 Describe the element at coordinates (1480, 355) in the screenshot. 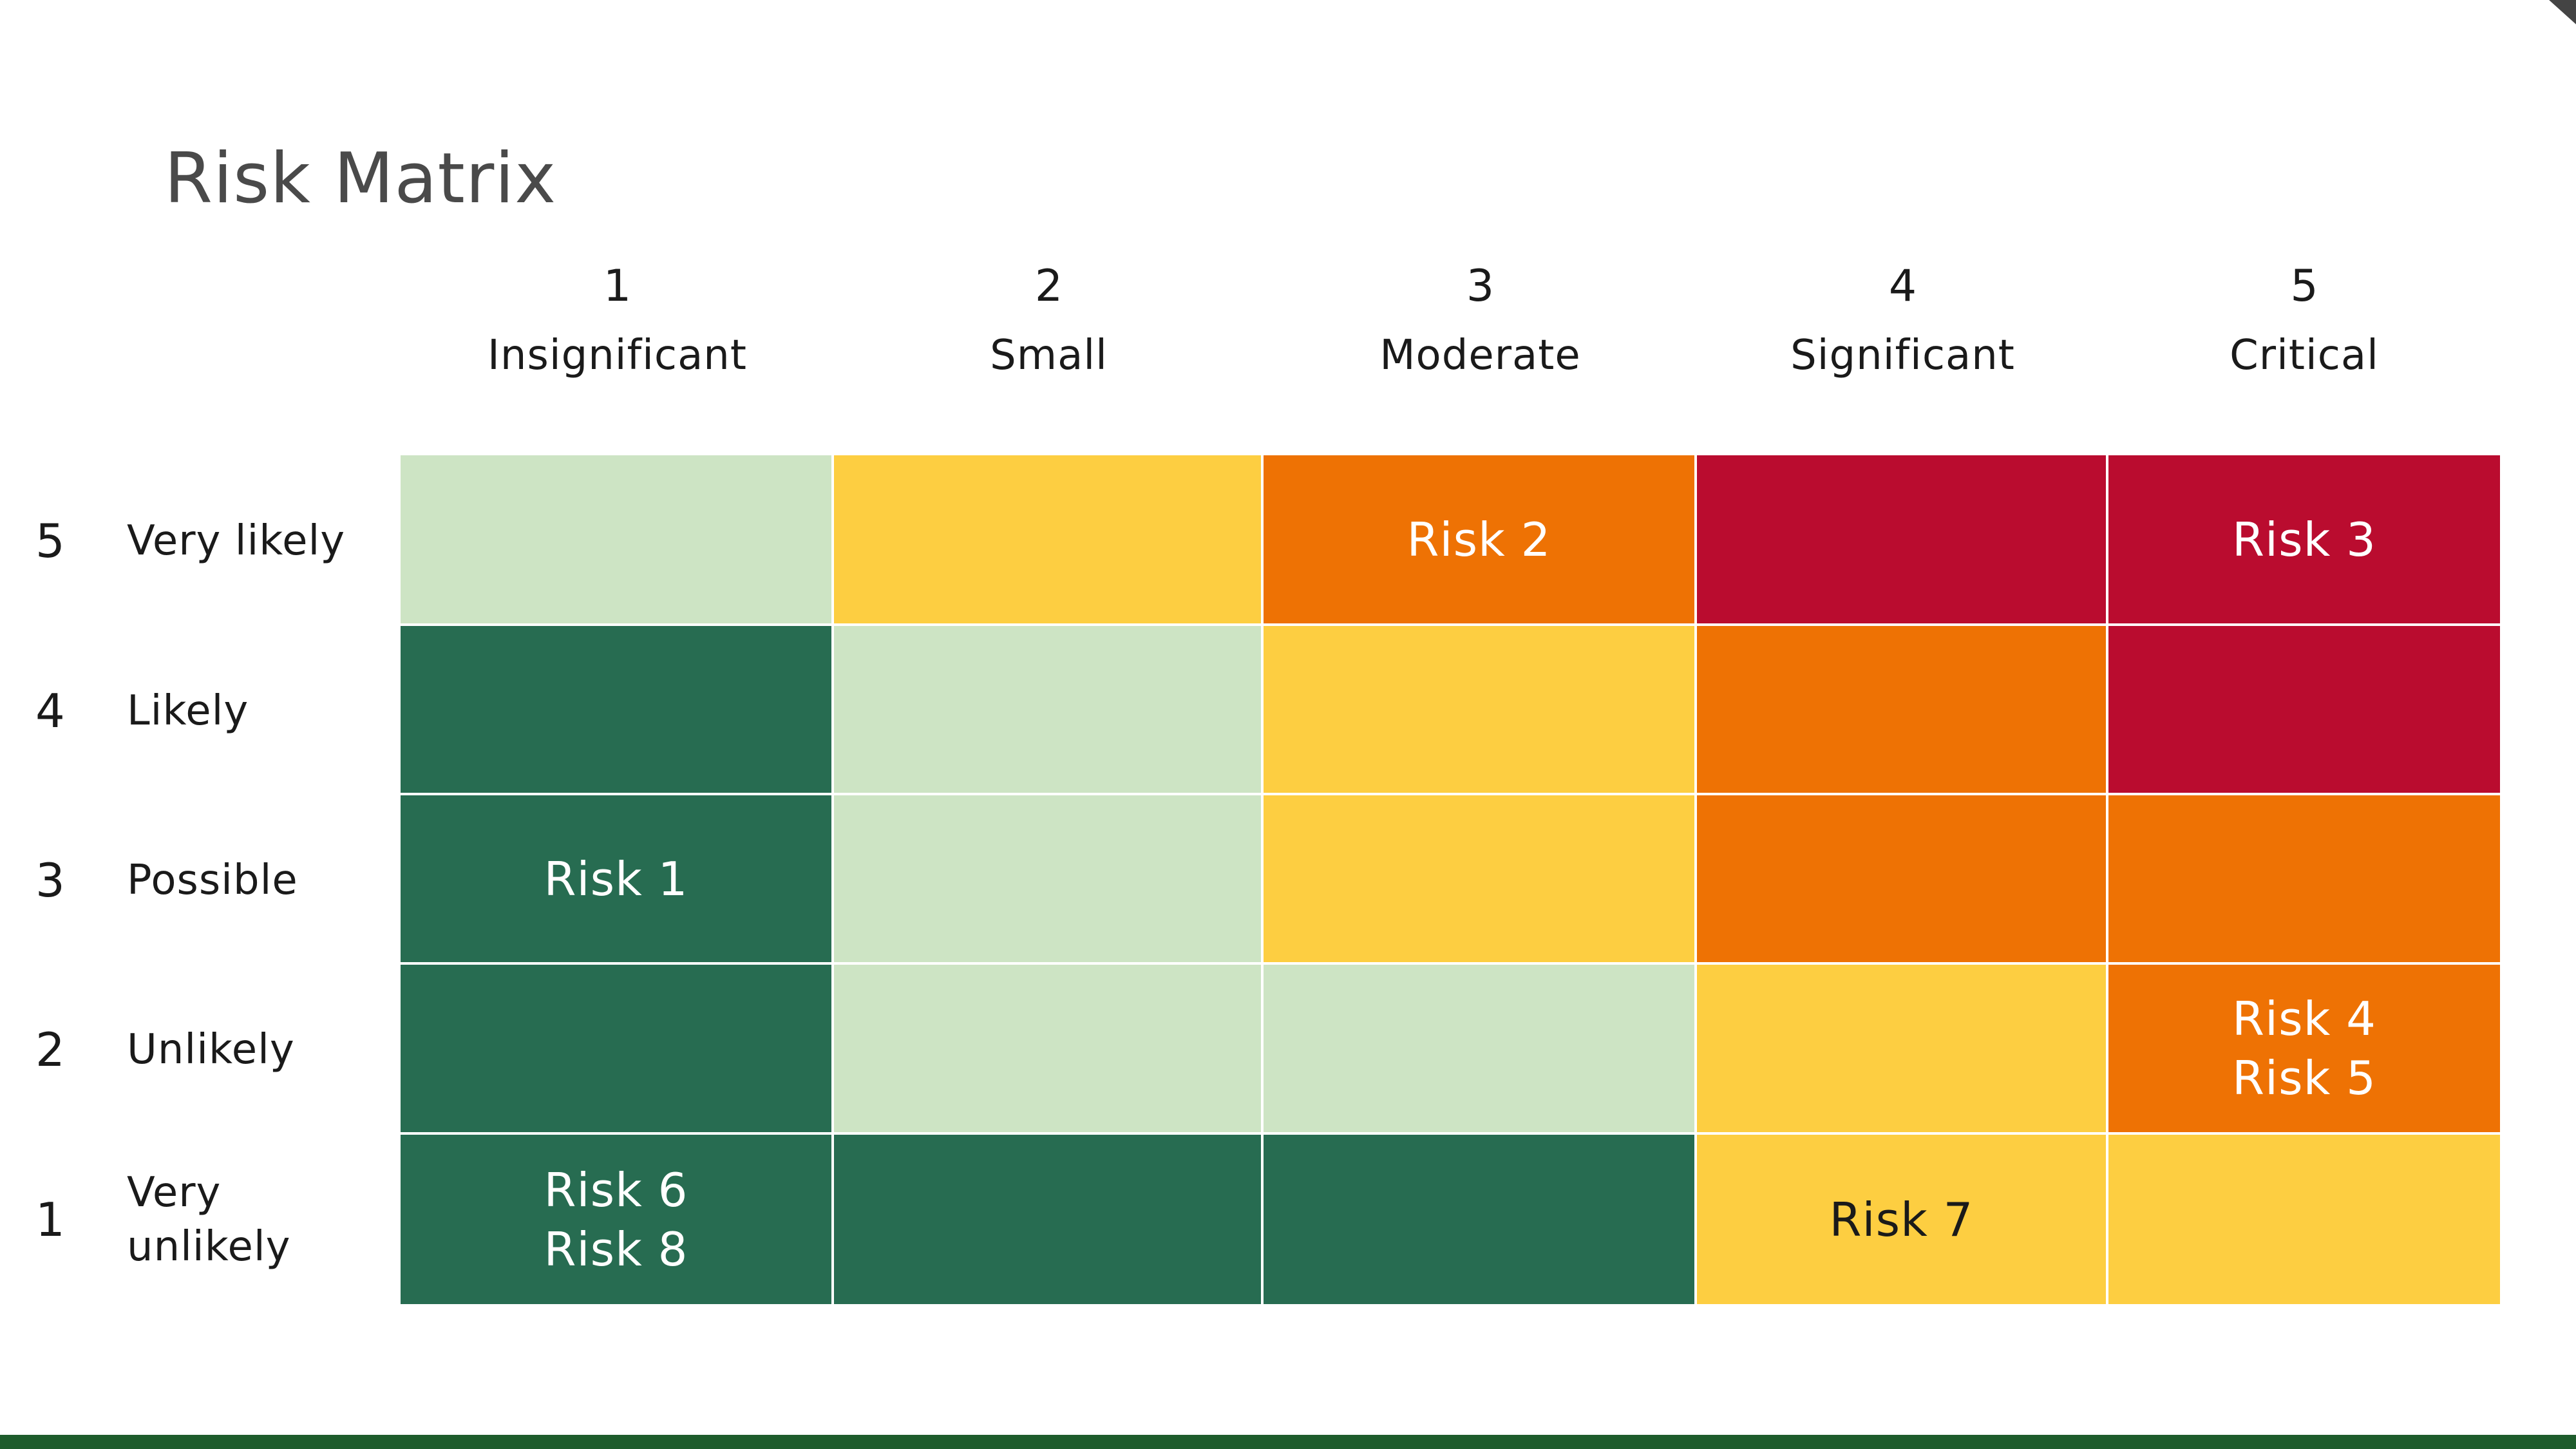

I see `impact-label: Moderate` at that location.